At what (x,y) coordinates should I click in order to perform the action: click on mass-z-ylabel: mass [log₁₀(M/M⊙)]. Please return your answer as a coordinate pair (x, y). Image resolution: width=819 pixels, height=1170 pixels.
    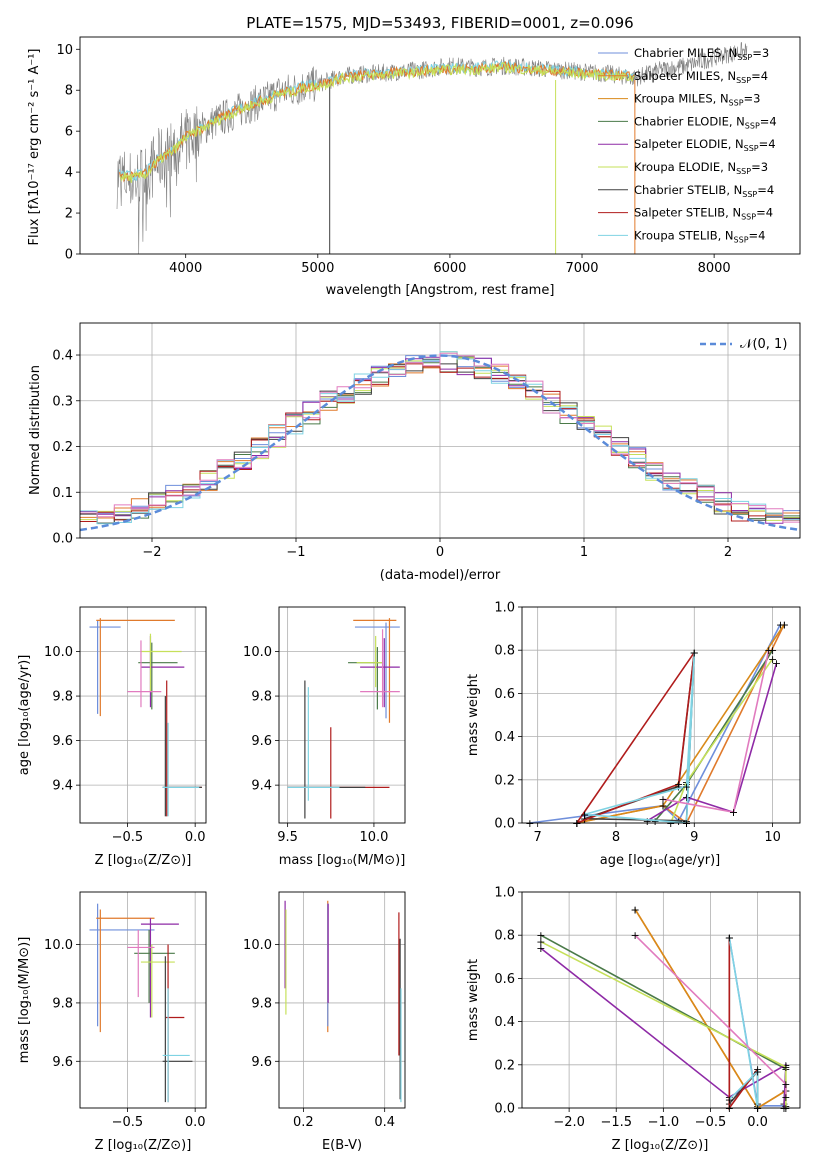
    Looking at the image, I should click on (24, 1000).